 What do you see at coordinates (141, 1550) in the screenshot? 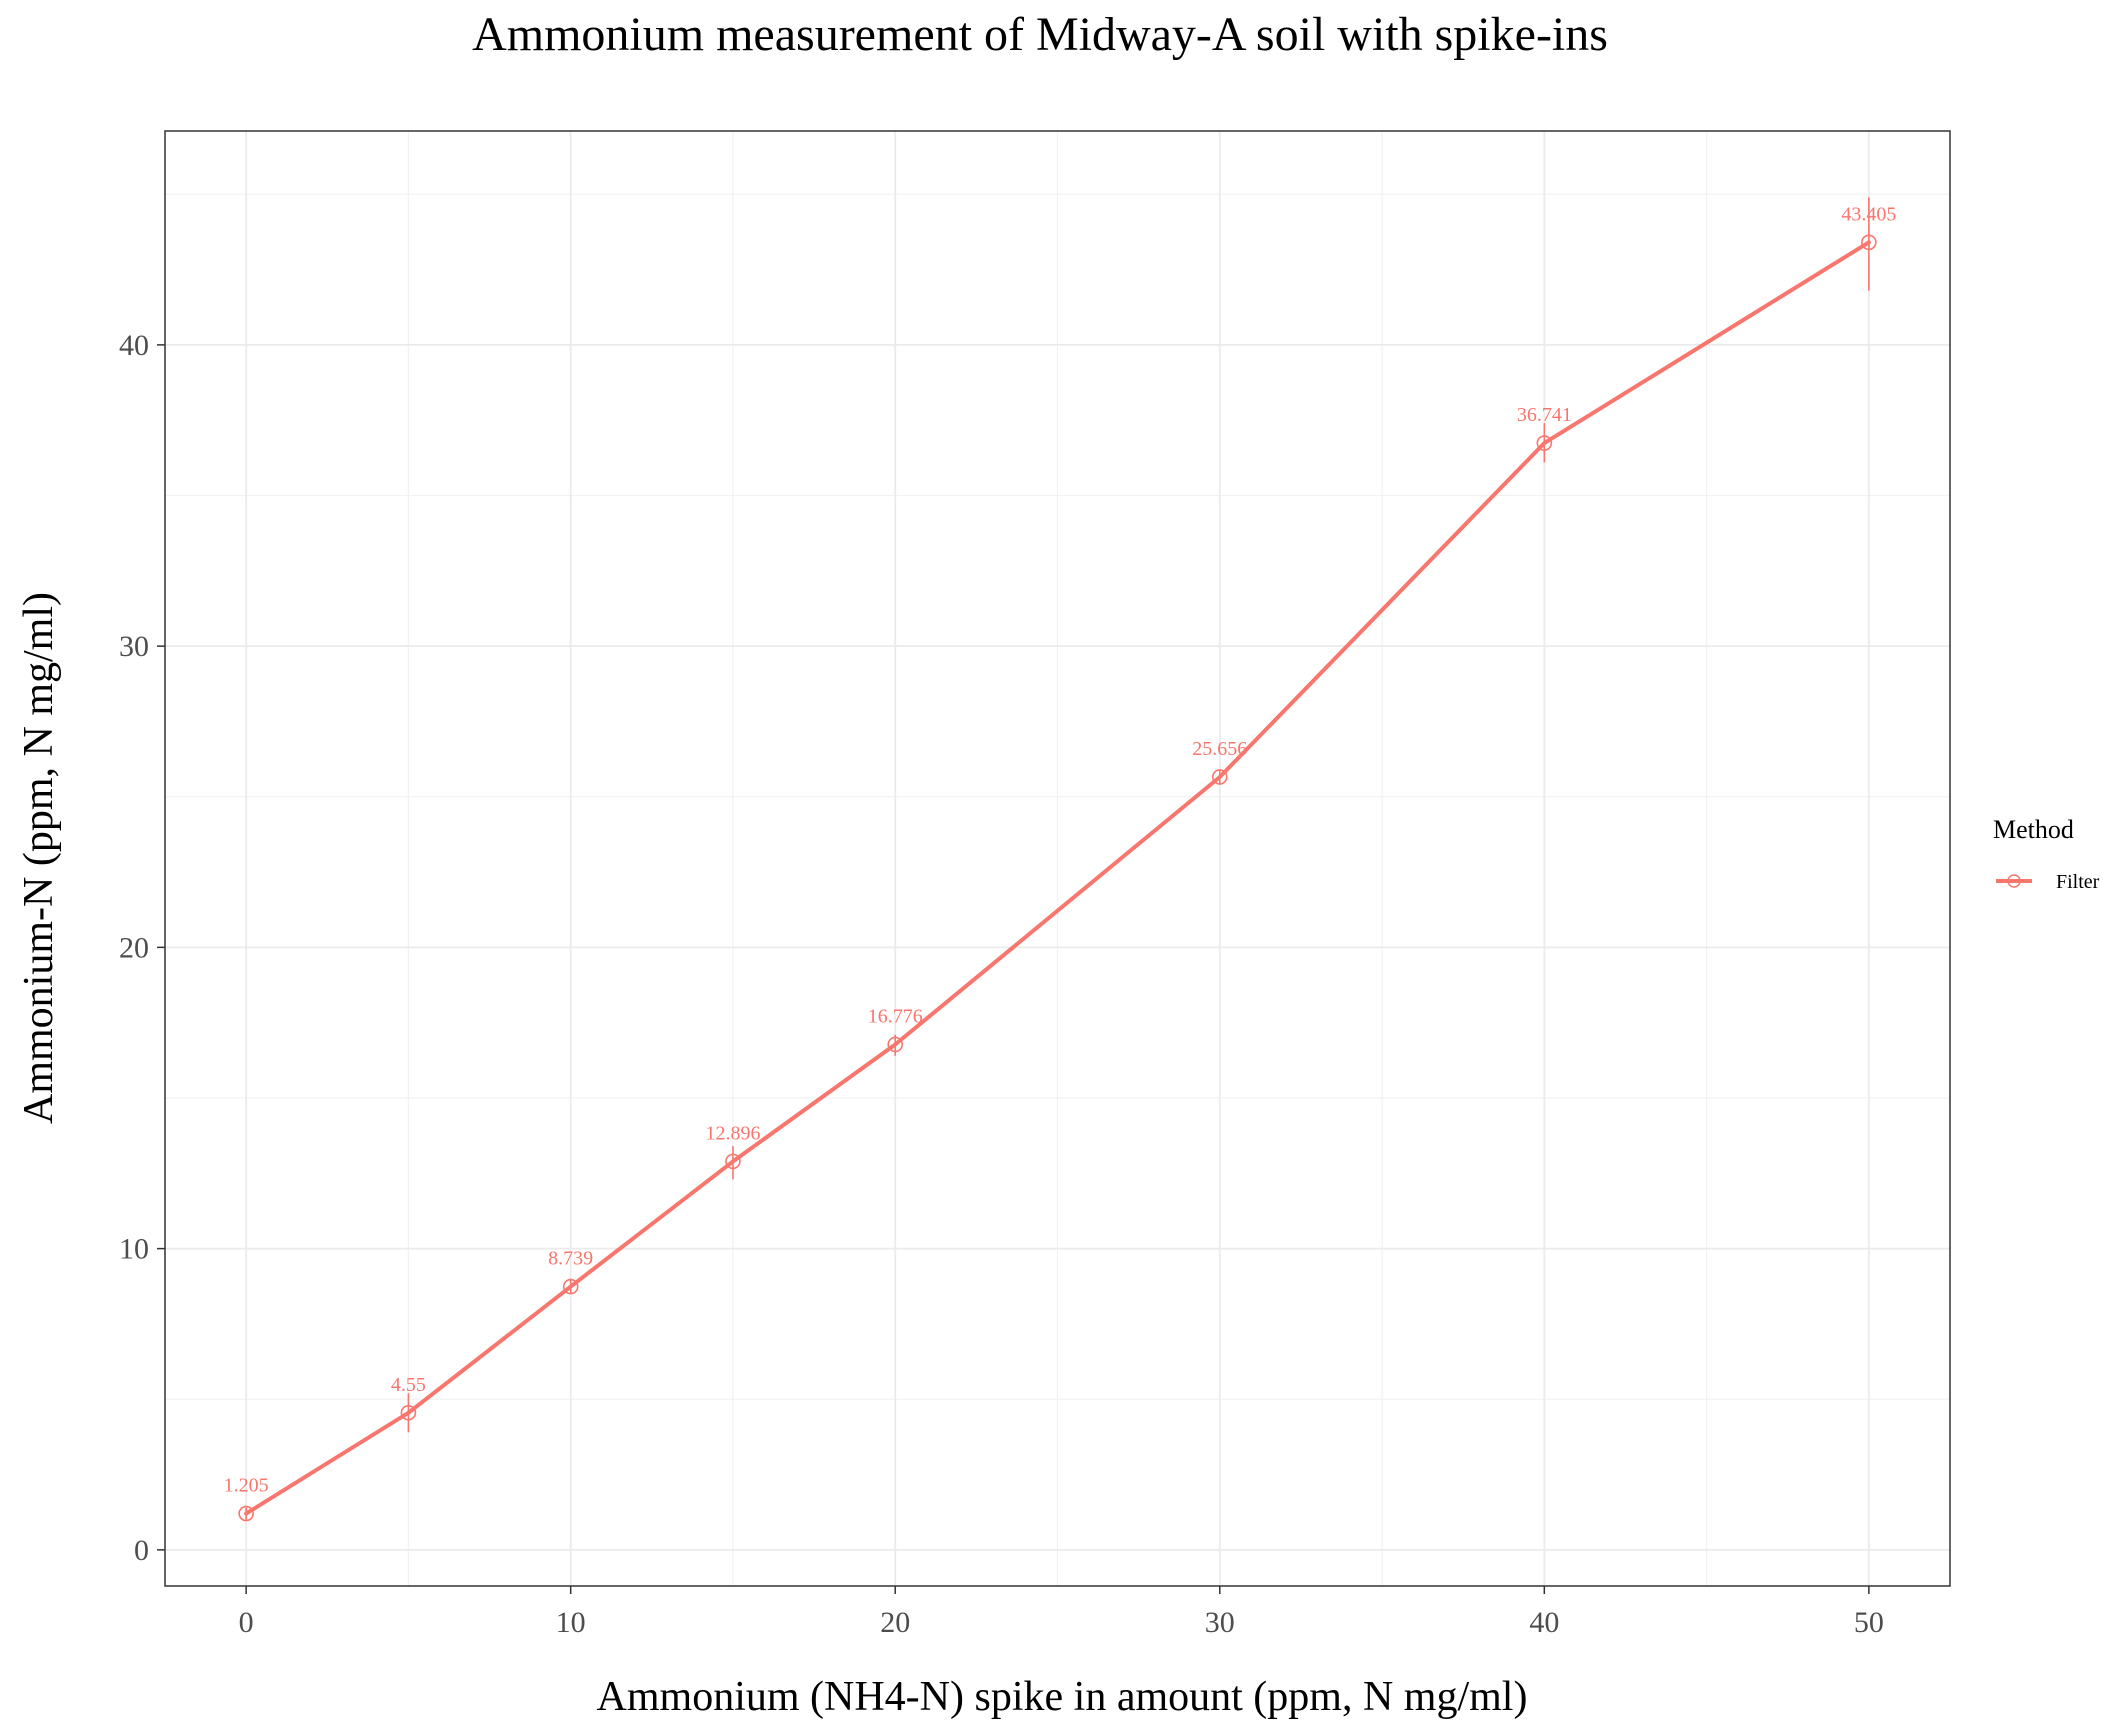
I see `y-tick-label: 0` at bounding box center [141, 1550].